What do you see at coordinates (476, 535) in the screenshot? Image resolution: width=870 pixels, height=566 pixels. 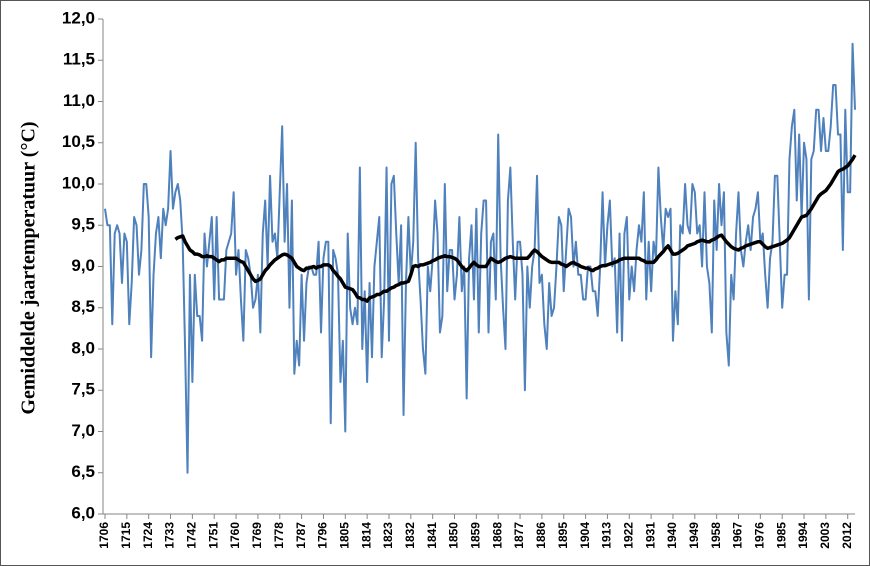 I see `x-tick-label: 1859` at bounding box center [476, 535].